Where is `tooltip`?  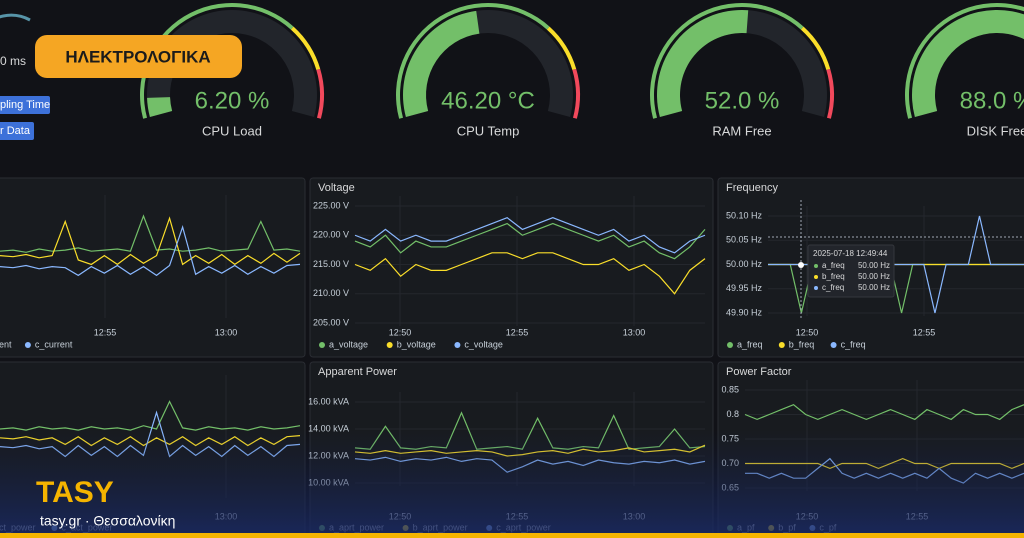 tooltip is located at coordinates (851, 271).